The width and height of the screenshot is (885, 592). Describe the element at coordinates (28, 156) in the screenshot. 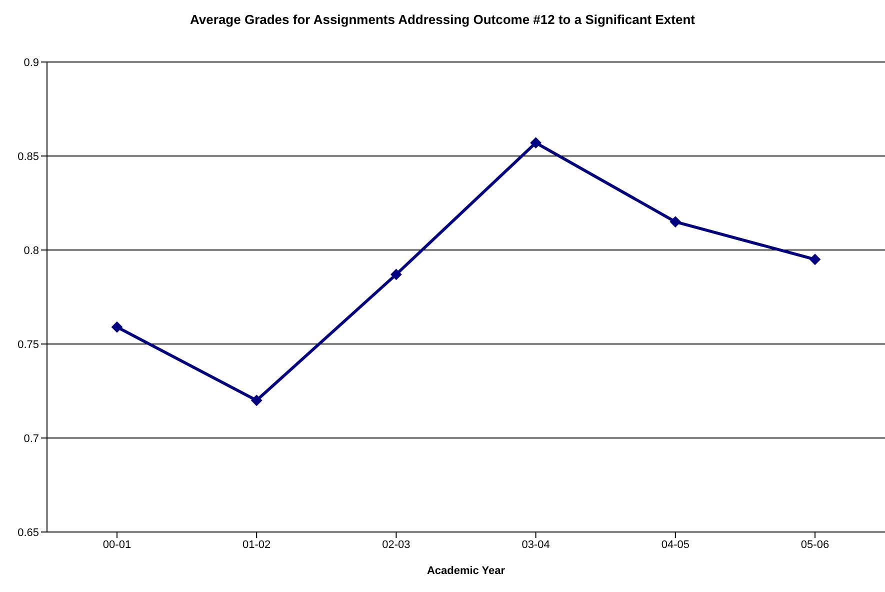

I see `y-tick-label: 0.85` at that location.